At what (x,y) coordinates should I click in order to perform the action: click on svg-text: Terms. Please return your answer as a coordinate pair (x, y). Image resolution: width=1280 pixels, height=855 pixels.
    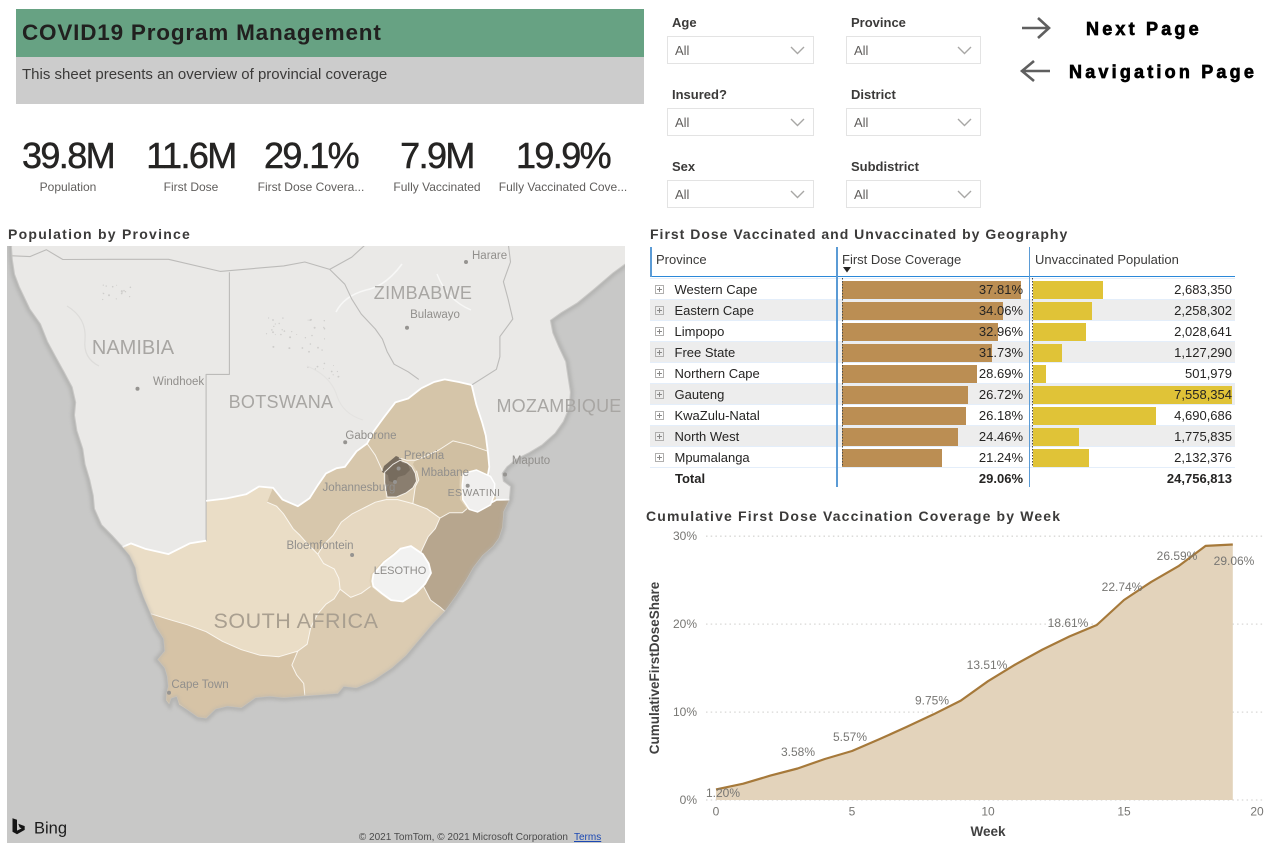
    Looking at the image, I should click on (587, 837).